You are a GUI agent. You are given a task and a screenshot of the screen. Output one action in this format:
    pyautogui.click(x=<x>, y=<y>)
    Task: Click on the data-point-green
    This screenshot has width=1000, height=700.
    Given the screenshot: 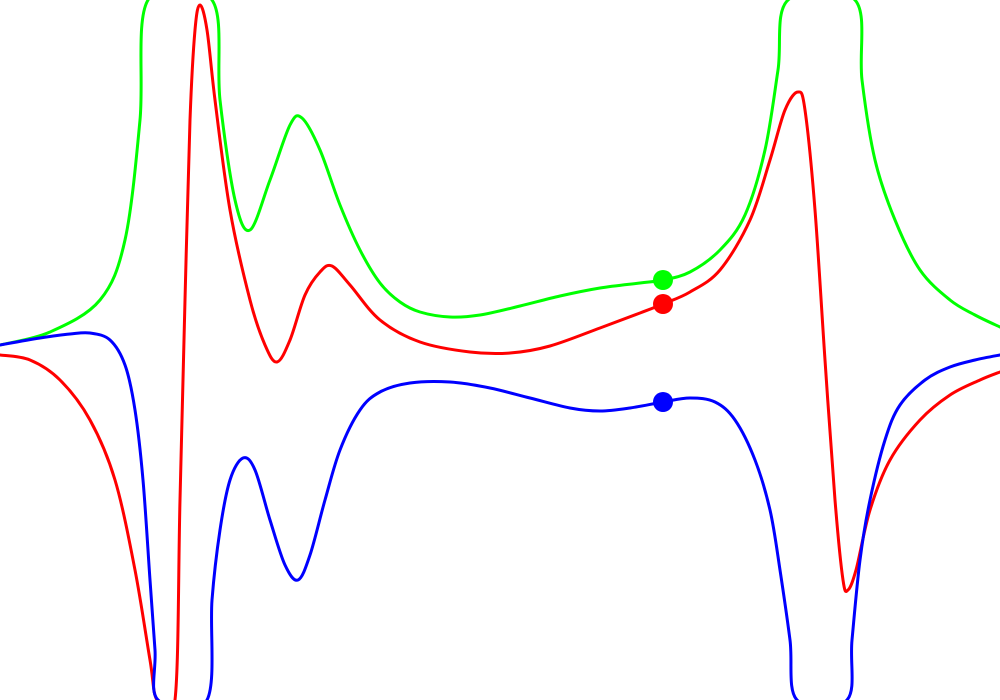 What is the action you would take?
    pyautogui.click(x=663, y=280)
    